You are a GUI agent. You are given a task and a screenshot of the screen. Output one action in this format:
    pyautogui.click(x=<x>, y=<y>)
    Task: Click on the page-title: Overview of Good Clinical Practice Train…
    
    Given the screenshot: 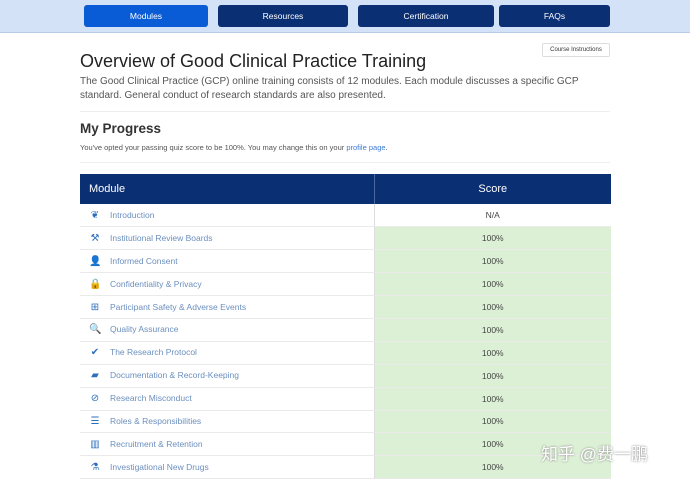 What is the action you would take?
    pyautogui.click(x=253, y=61)
    